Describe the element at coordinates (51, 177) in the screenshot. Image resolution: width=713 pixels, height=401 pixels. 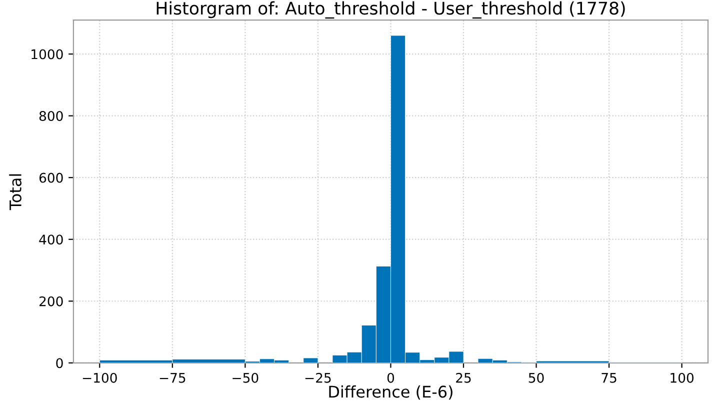
I see `y-tick-label: 600` at that location.